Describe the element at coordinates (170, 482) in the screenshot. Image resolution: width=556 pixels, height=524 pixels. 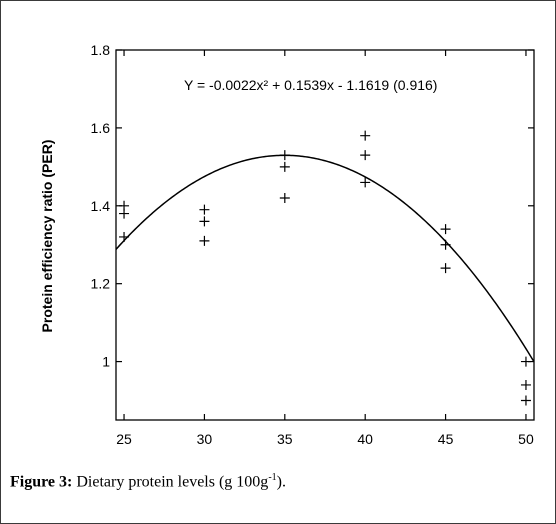
I see `caption-text: Dietary protein levels (g 100g` at that location.